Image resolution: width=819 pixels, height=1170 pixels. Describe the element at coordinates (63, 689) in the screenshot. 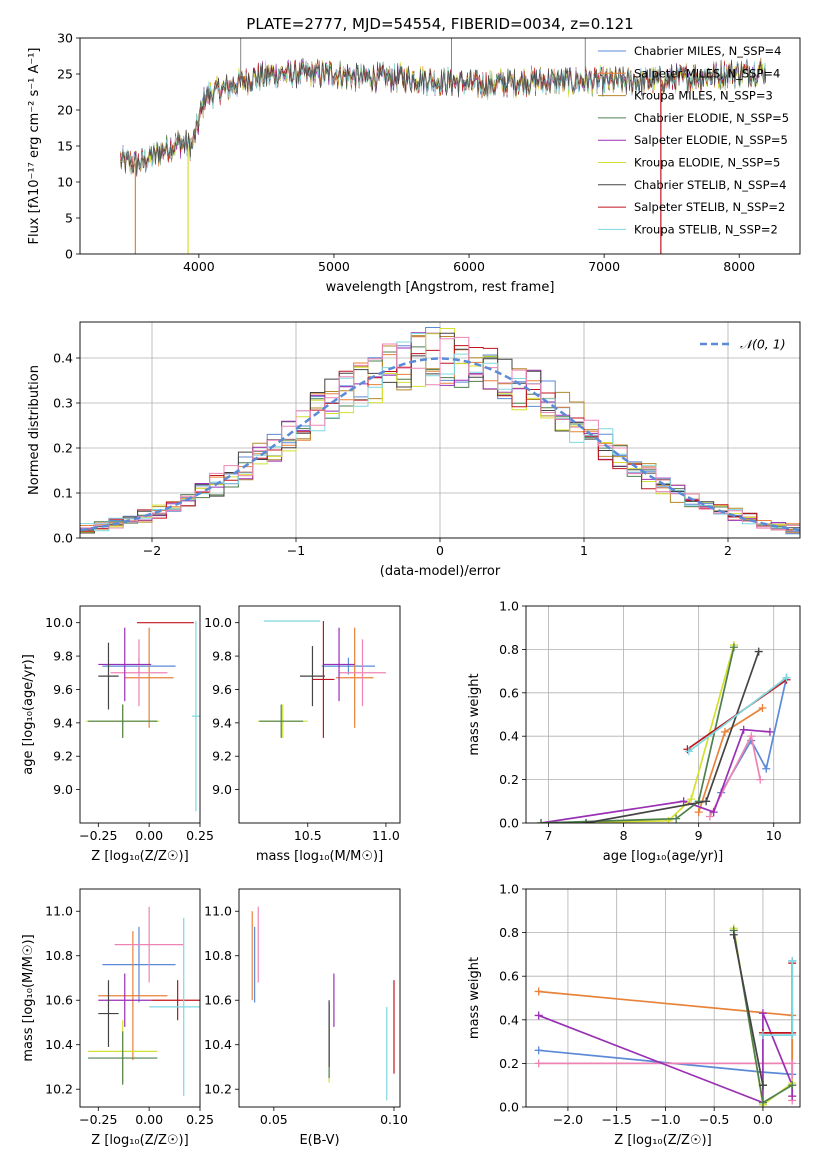

I see `y-tick-label: 9.6` at that location.